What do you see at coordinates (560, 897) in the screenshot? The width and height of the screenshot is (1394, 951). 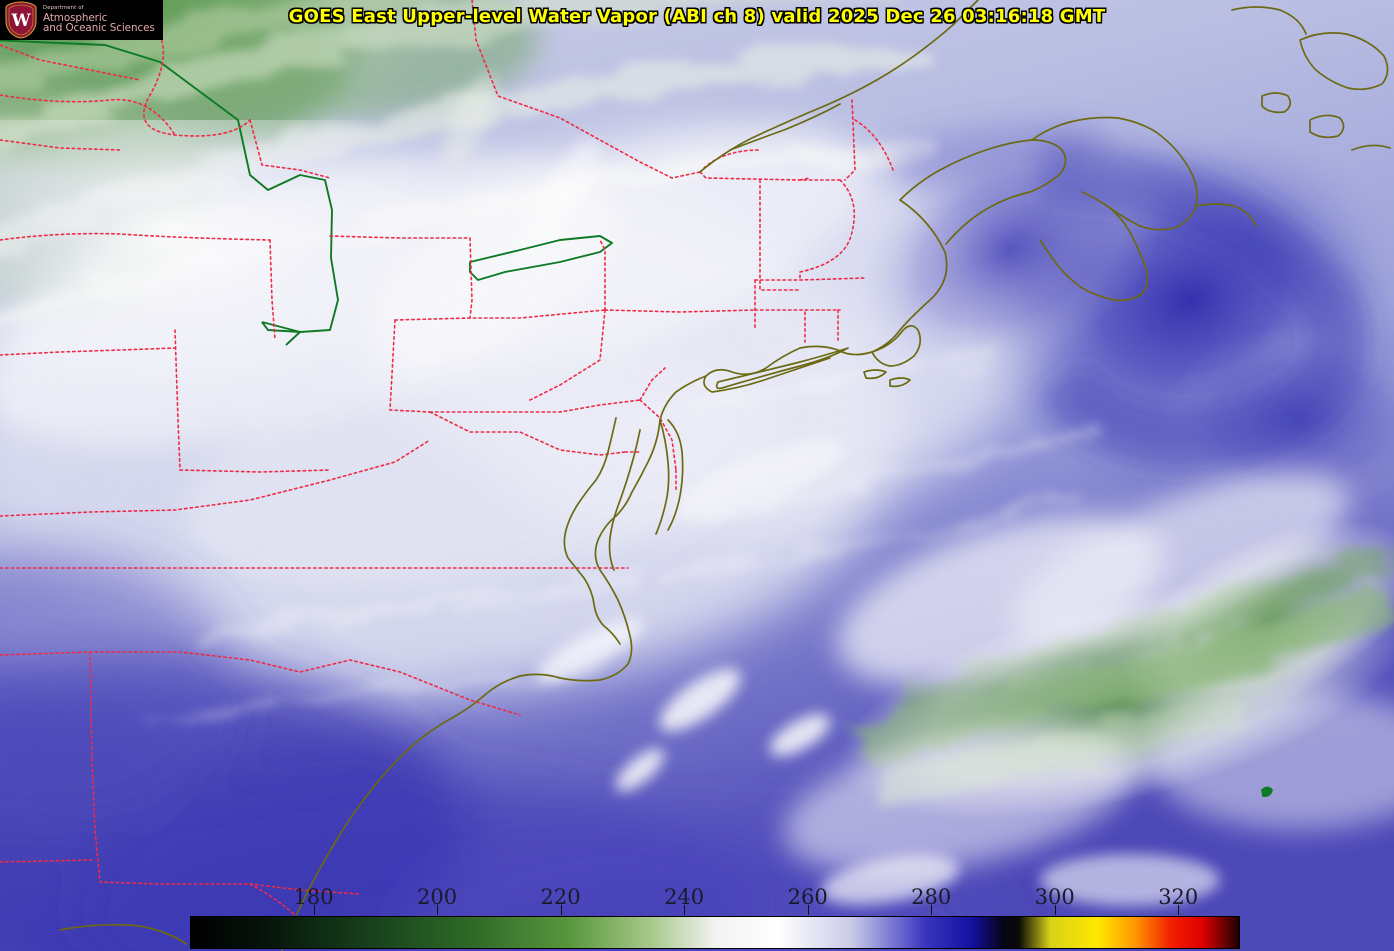 I see `colorbar-tick-label: 220` at bounding box center [560, 897].